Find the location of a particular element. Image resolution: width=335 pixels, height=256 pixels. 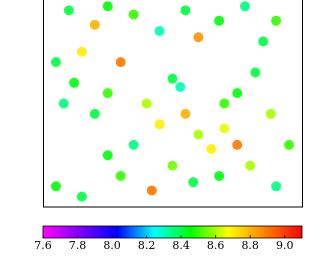

colorbar-tick-label: 8.0 is located at coordinates (112, 245).